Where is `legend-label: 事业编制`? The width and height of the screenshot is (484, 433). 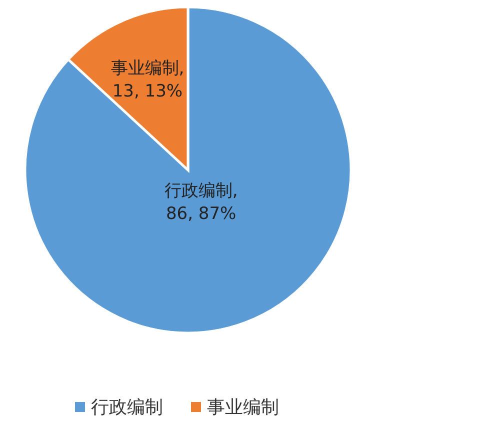
legend-label: 事业编制 is located at coordinates (243, 407).